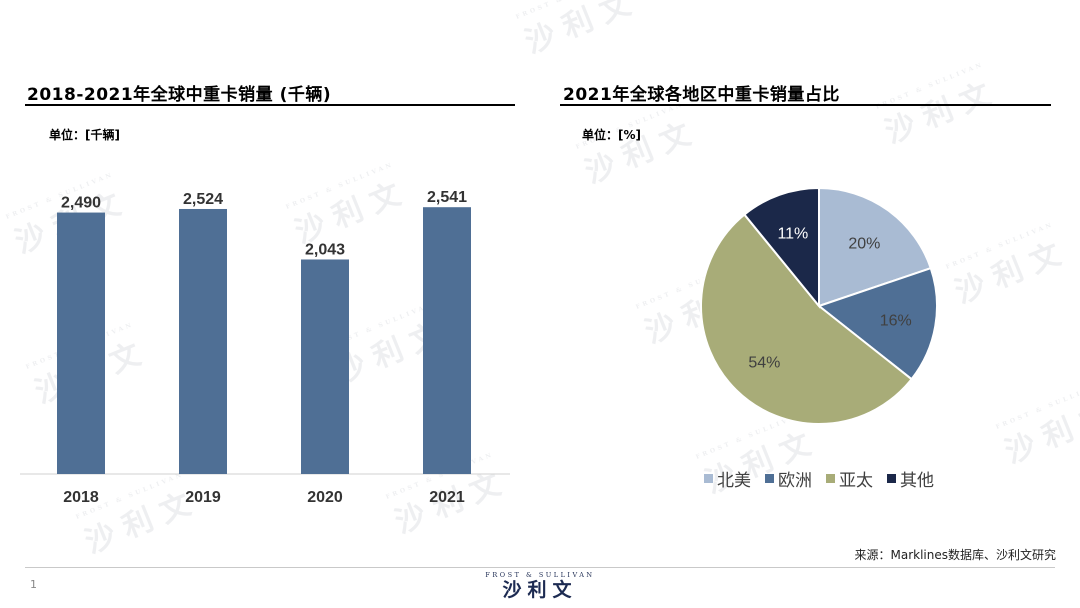 The height and width of the screenshot is (608, 1080). What do you see at coordinates (819, 478) in the screenshot?
I see `pie-legend: 北美 欧洲 亚太 其他` at bounding box center [819, 478].